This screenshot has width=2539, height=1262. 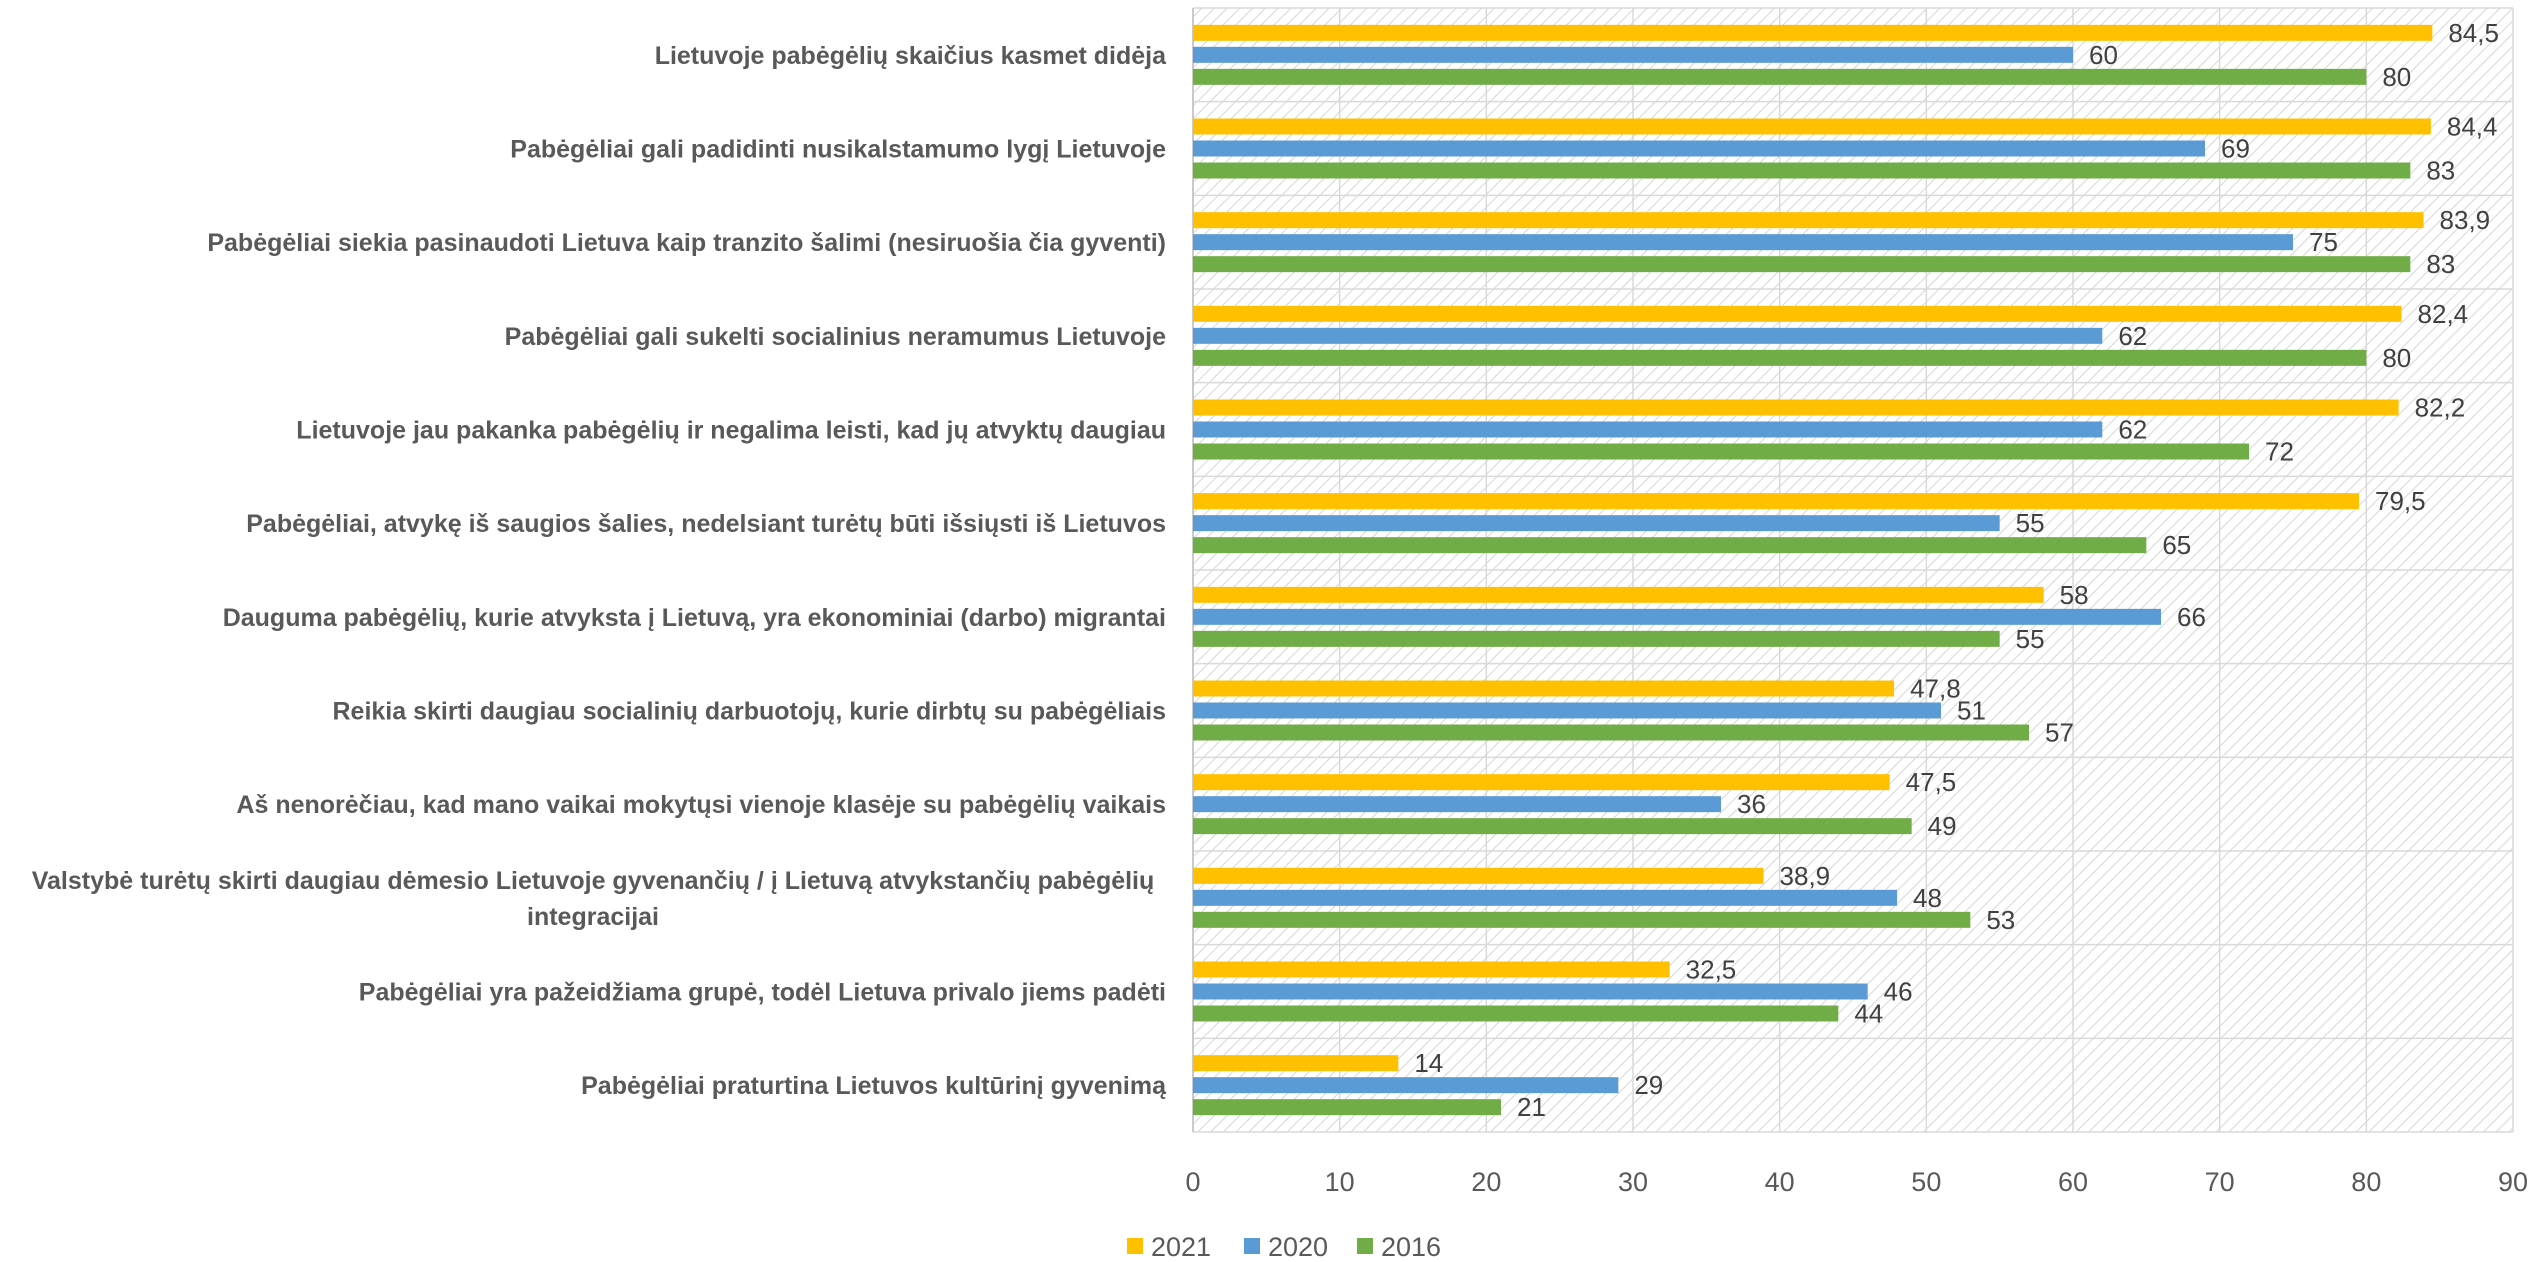 I want to click on x-tick-label: 60, so click(x=2073, y=1182).